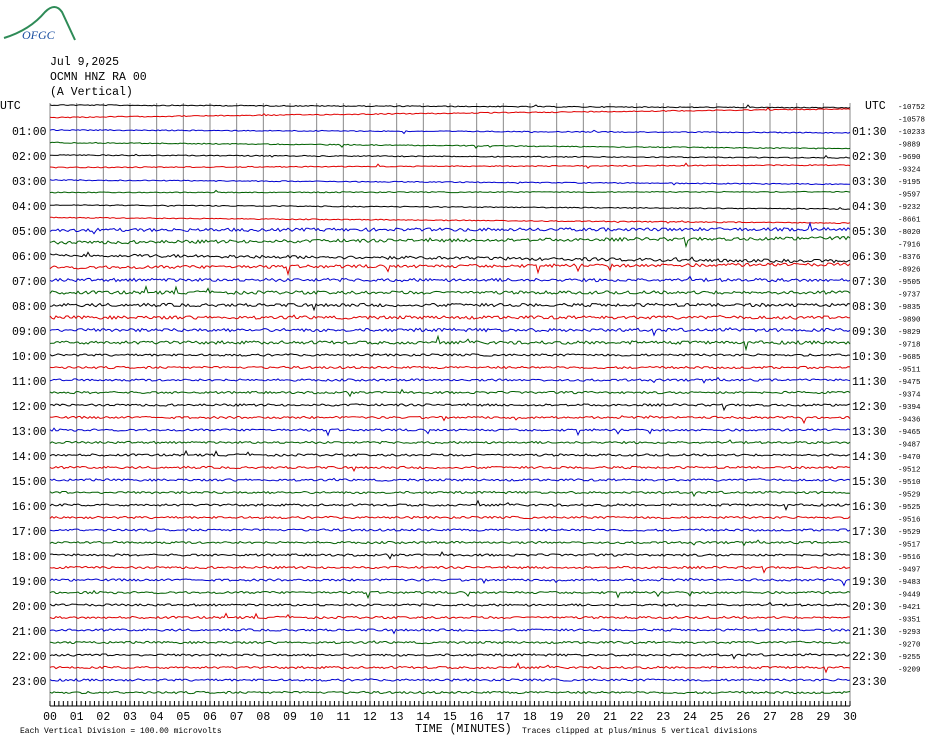  Describe the element at coordinates (39, 23) in the screenshot. I see `logo-curve` at that location.